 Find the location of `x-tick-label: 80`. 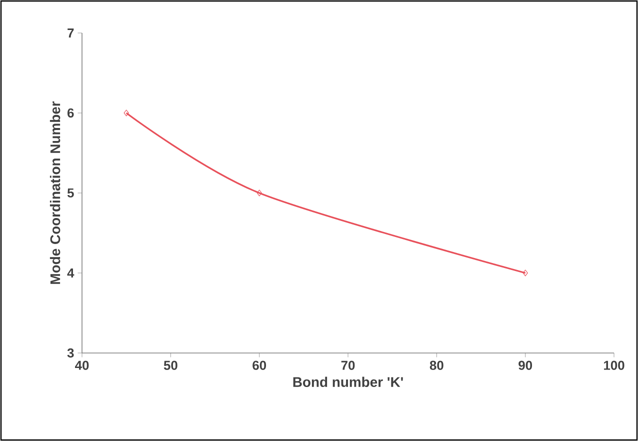

x-tick-label: 80 is located at coordinates (437, 365).